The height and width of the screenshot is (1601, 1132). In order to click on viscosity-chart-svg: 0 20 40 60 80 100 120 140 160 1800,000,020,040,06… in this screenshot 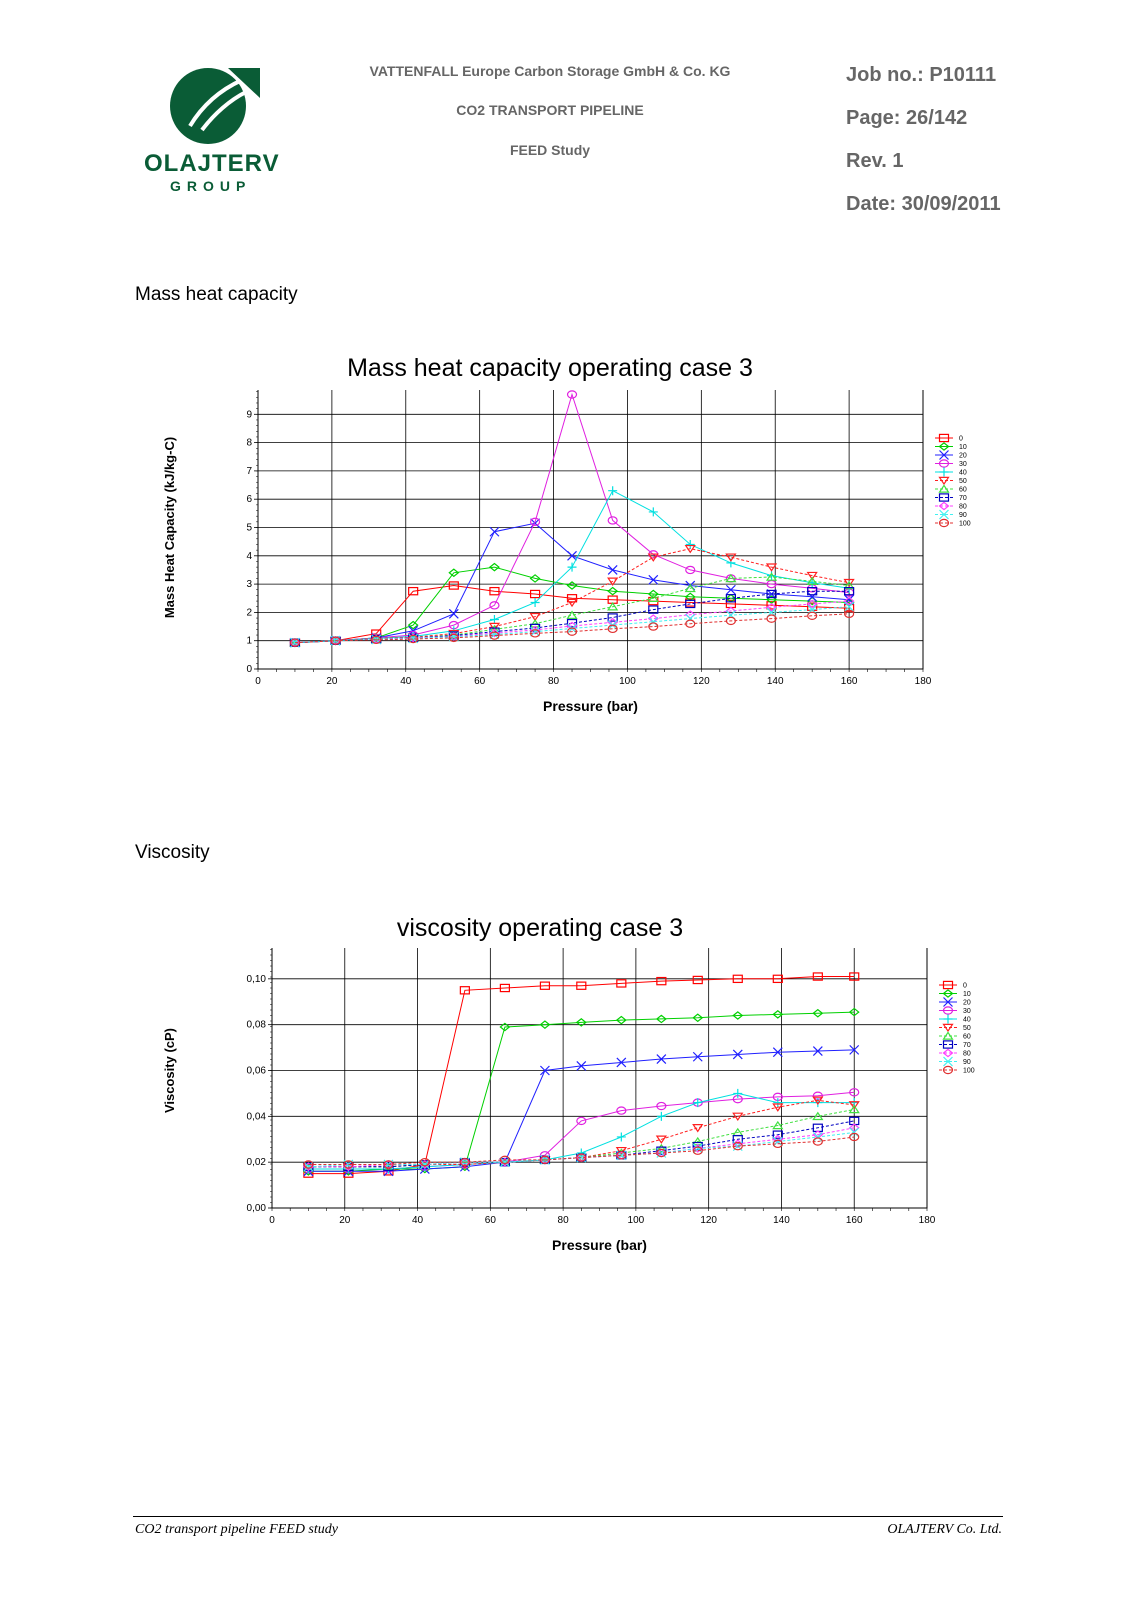, I will do `click(568, 1090)`.